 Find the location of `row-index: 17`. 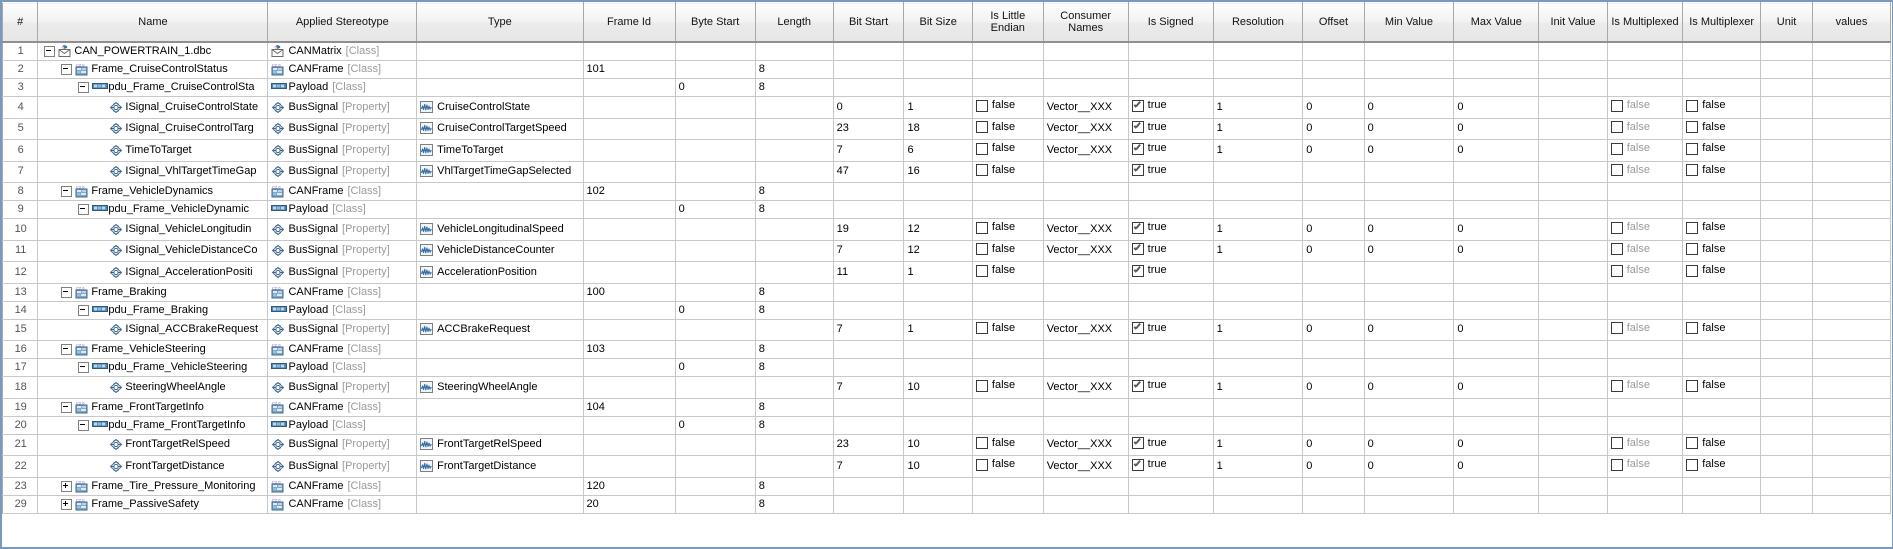

row-index: 17 is located at coordinates (20, 367).